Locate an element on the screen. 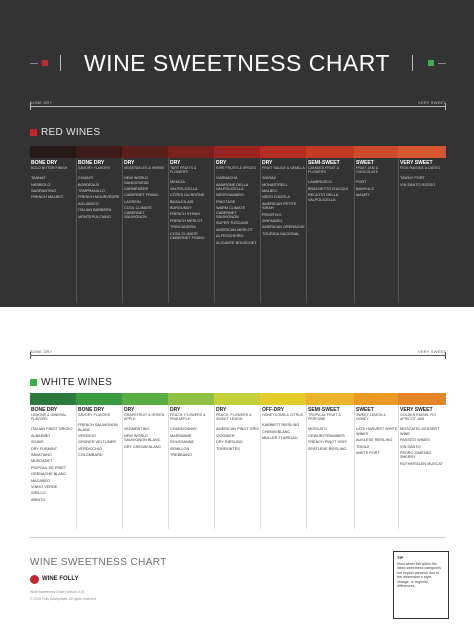  column-name: SWEET is located at coordinates (365, 410).